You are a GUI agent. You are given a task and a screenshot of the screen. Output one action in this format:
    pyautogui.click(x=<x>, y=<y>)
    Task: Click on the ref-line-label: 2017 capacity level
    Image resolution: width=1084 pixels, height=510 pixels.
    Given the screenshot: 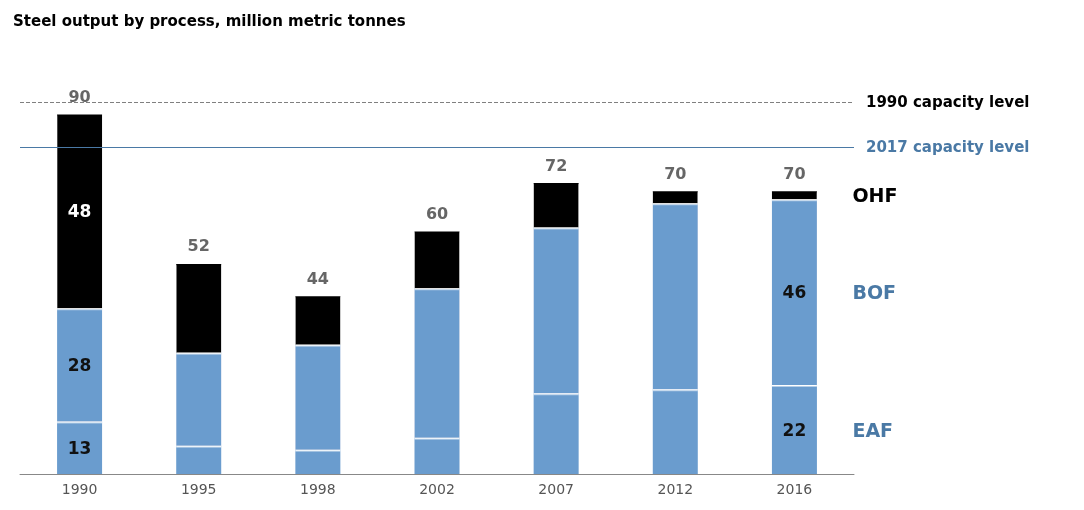 What is the action you would take?
    pyautogui.click(x=948, y=146)
    